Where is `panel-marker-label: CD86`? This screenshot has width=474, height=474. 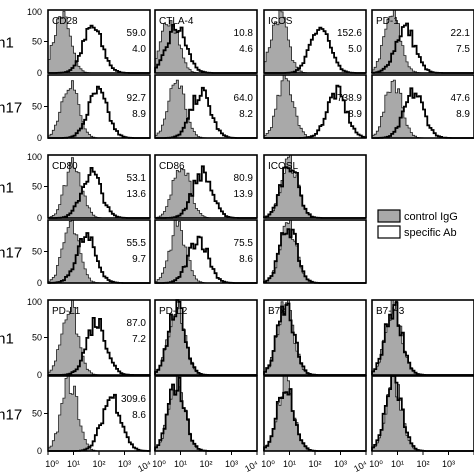 panel-marker-label: CD86 is located at coordinates (172, 166).